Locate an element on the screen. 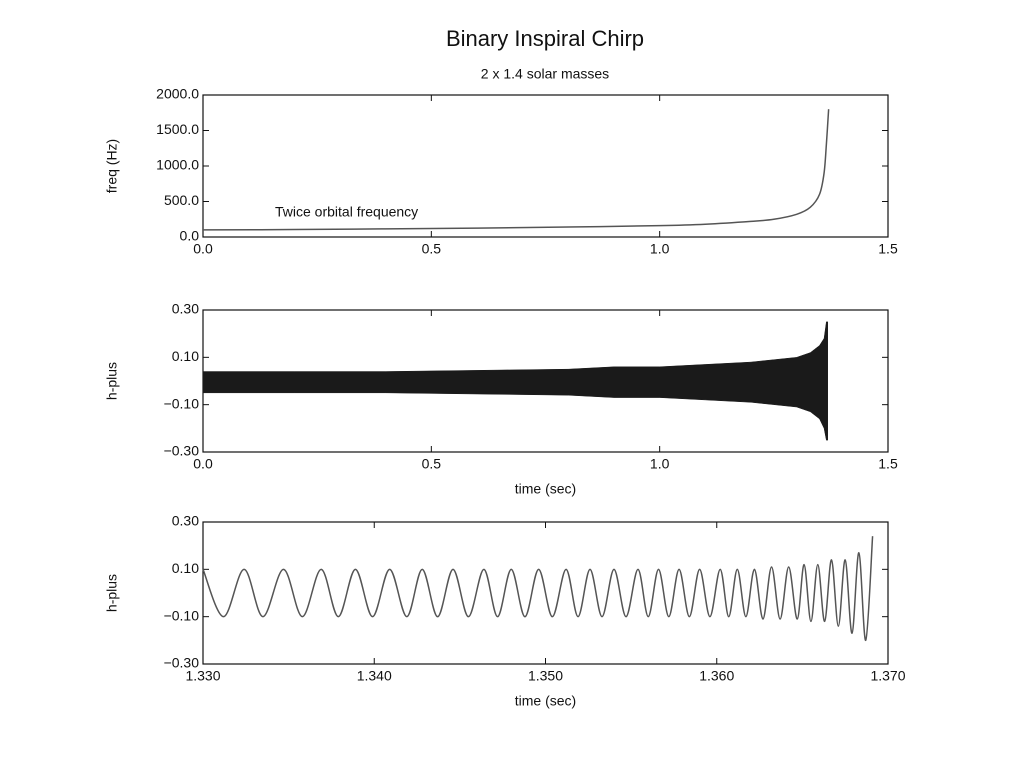 The width and height of the screenshot is (1024, 768). annotation: Twice orbital frequency is located at coordinates (346, 212).